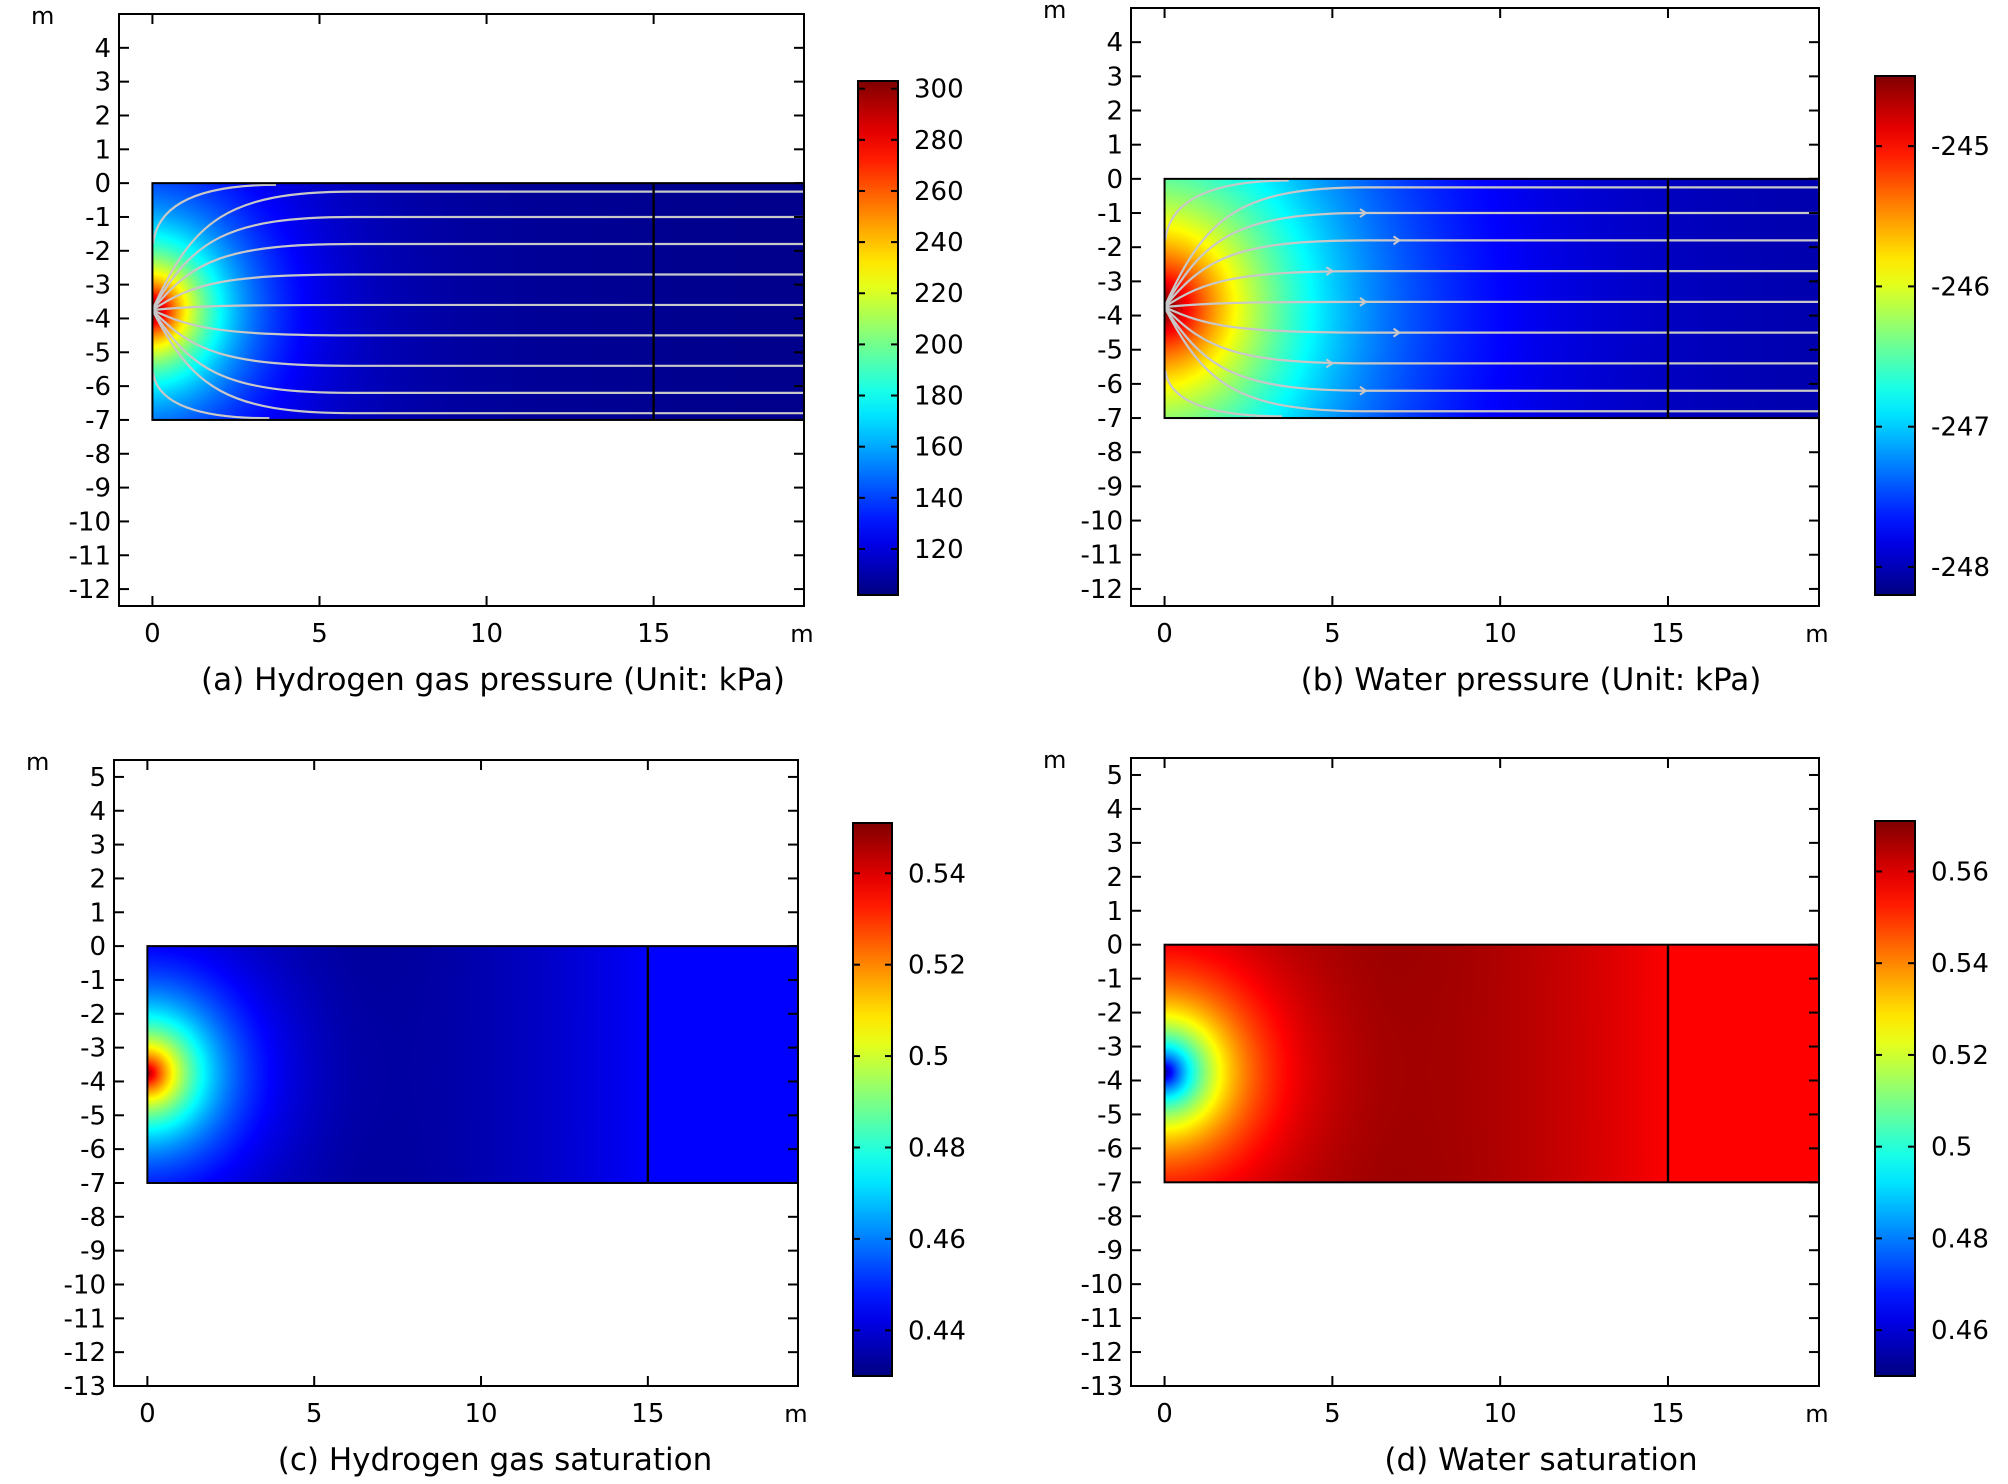 This screenshot has height=1484, width=2008. What do you see at coordinates (1960, 287) in the screenshot?
I see `colorbar-tick-label: -246` at bounding box center [1960, 287].